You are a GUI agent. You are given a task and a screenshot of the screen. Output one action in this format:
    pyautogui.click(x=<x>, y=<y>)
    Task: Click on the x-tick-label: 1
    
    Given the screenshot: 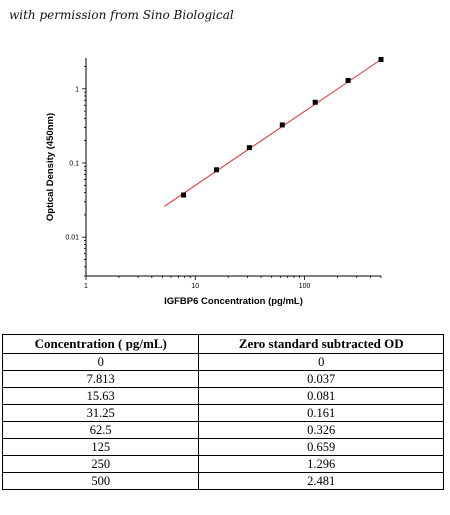 What is the action you would take?
    pyautogui.click(x=86, y=286)
    